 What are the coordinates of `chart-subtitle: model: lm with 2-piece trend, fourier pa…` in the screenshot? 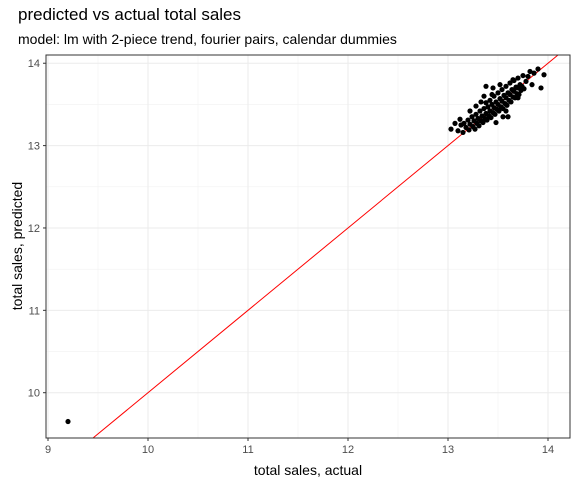 It's located at (207, 39).